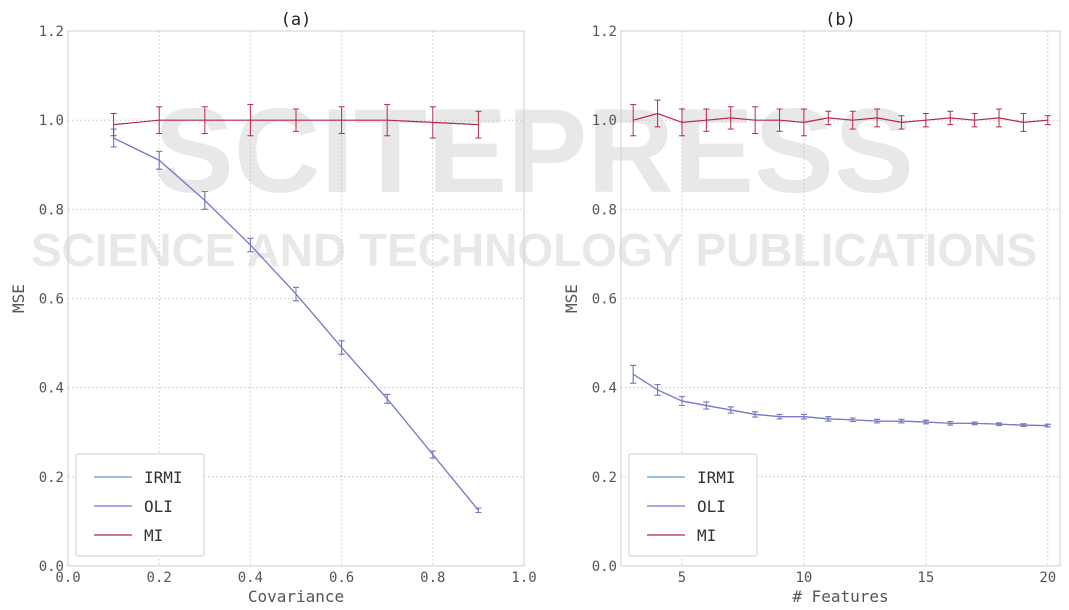 The image size is (1069, 610). Describe the element at coordinates (840, 20) in the screenshot. I see `chart-title: (b)` at that location.